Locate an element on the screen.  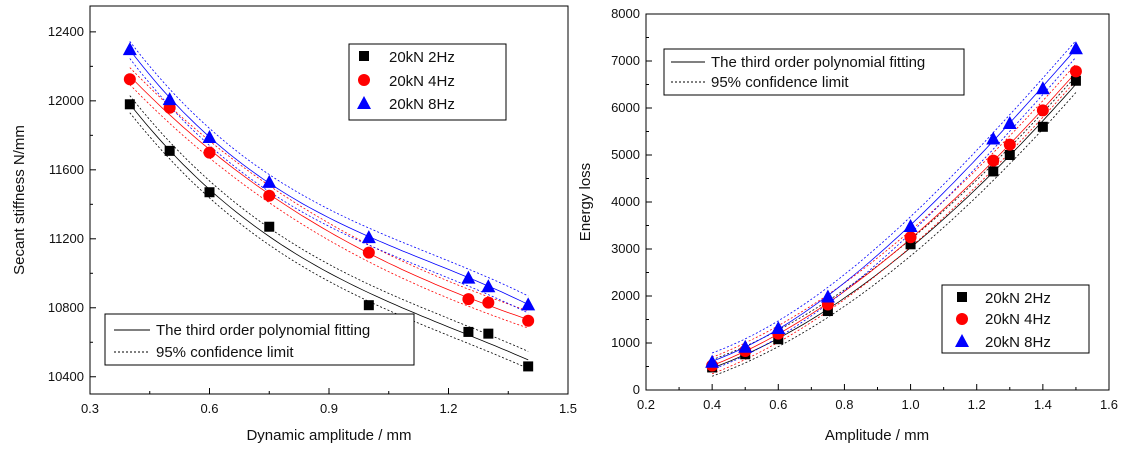
y-tick-label: 7000 is located at coordinates (625, 60).